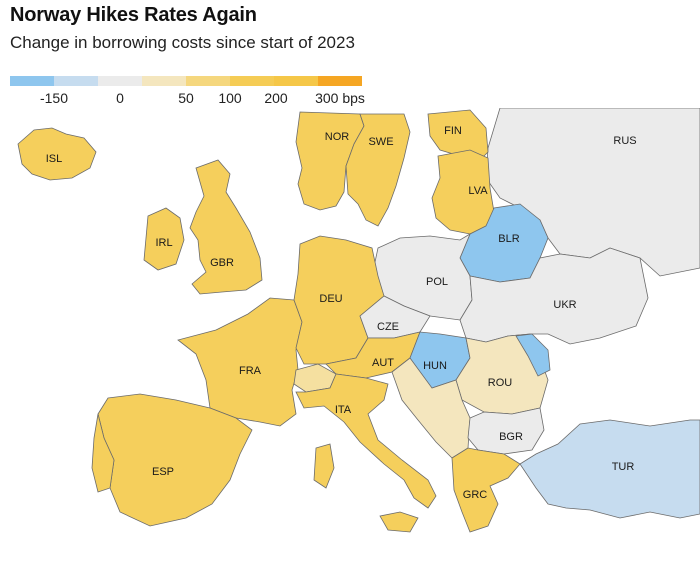 This screenshot has height=576, width=700. What do you see at coordinates (337, 137) in the screenshot?
I see `country-label-nor: NOR` at bounding box center [337, 137].